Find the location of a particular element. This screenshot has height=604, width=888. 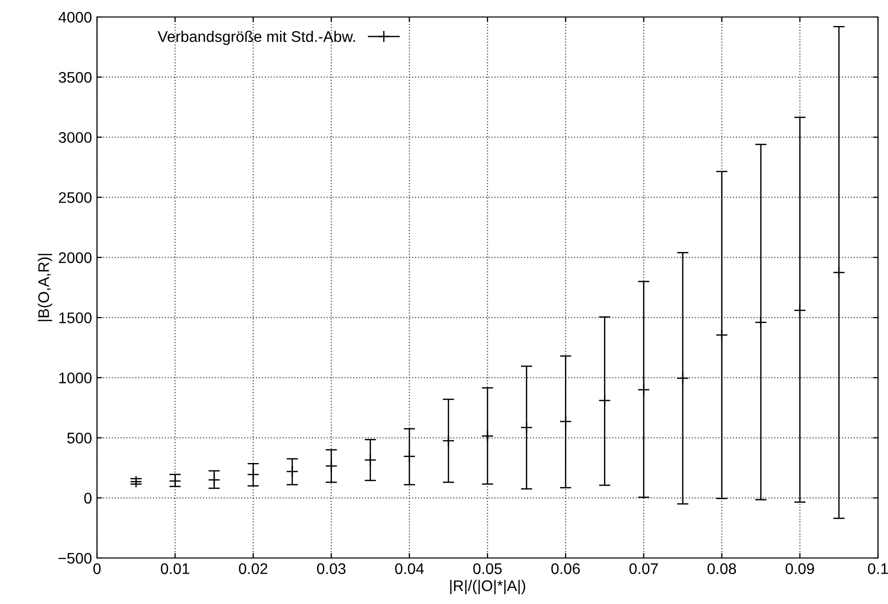

x-axis-title: |R|/(|O|*|A|) is located at coordinates (488, 587).